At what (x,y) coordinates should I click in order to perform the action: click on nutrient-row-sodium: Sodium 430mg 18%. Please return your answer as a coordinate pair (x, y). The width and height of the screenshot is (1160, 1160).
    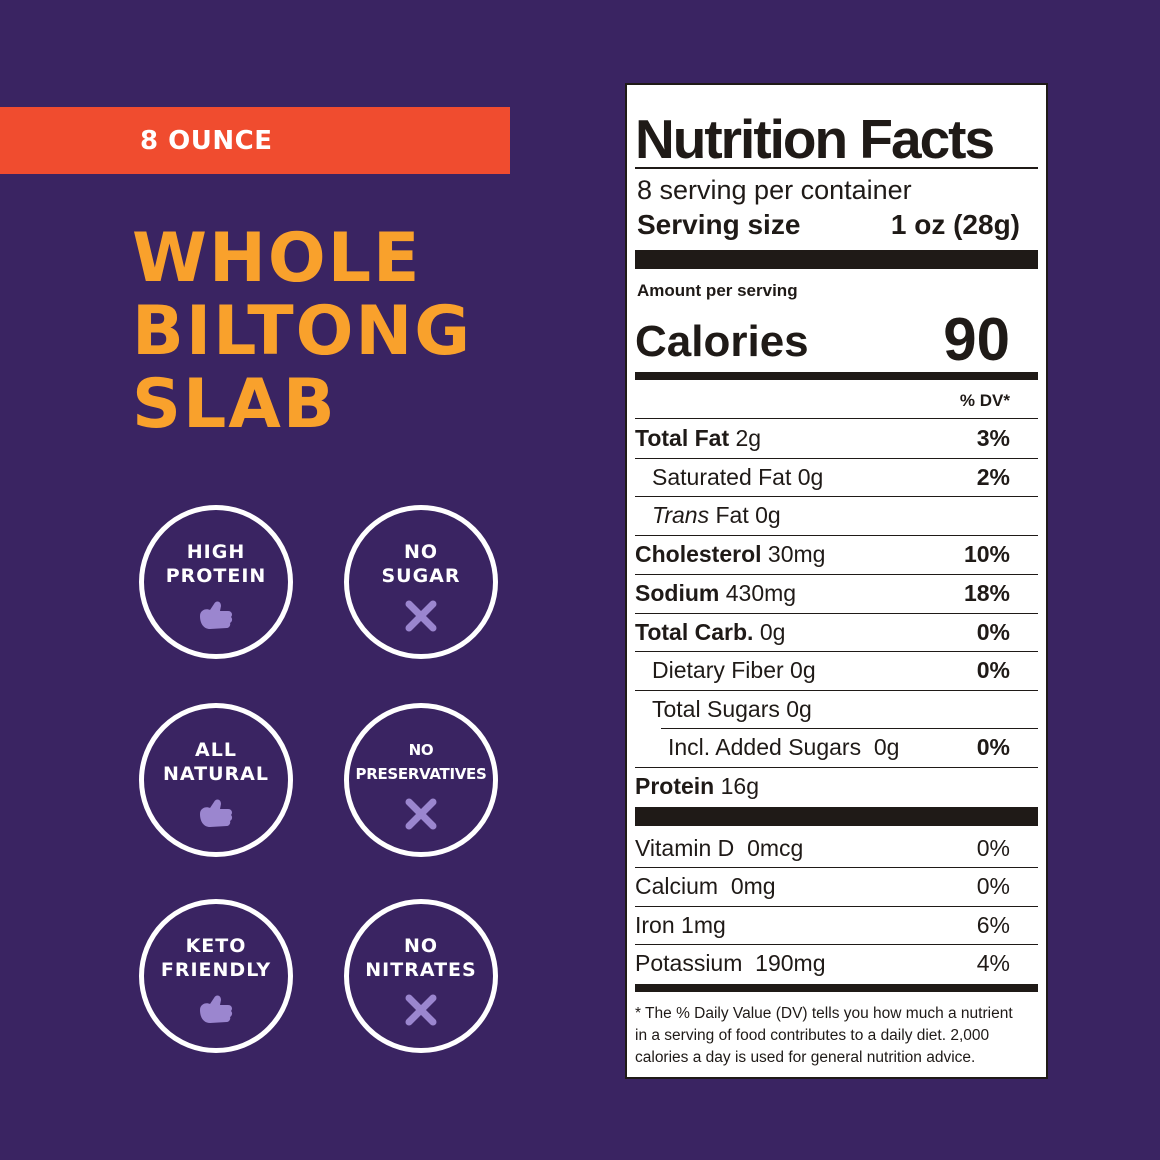
    Looking at the image, I should click on (836, 594).